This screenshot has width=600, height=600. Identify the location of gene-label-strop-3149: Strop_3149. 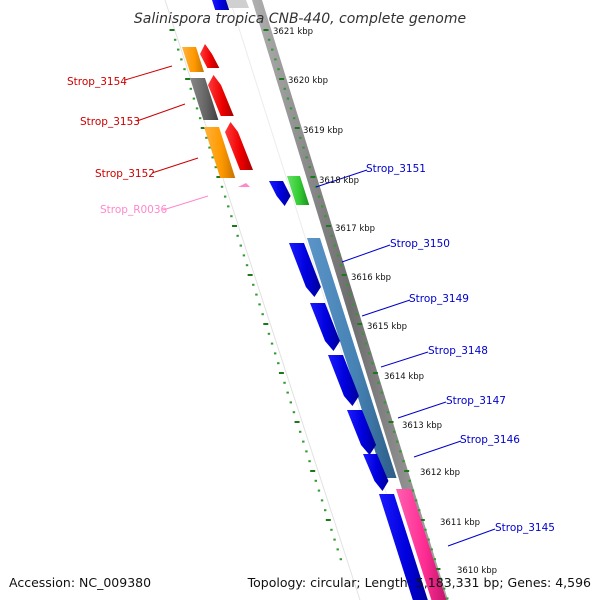
(439, 299).